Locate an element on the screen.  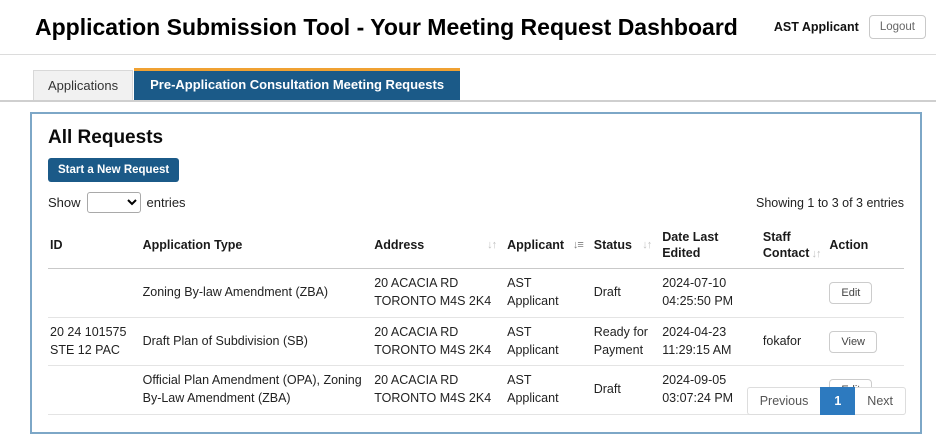
showing-info: Showing 1 to 3 of 3 entries is located at coordinates (829, 202).